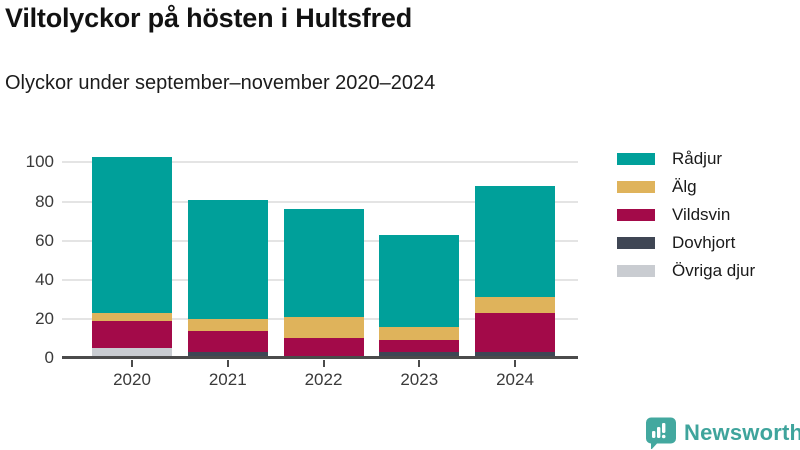 This screenshot has width=800, height=450. What do you see at coordinates (515, 363) in the screenshot?
I see `x-tick-2024` at bounding box center [515, 363].